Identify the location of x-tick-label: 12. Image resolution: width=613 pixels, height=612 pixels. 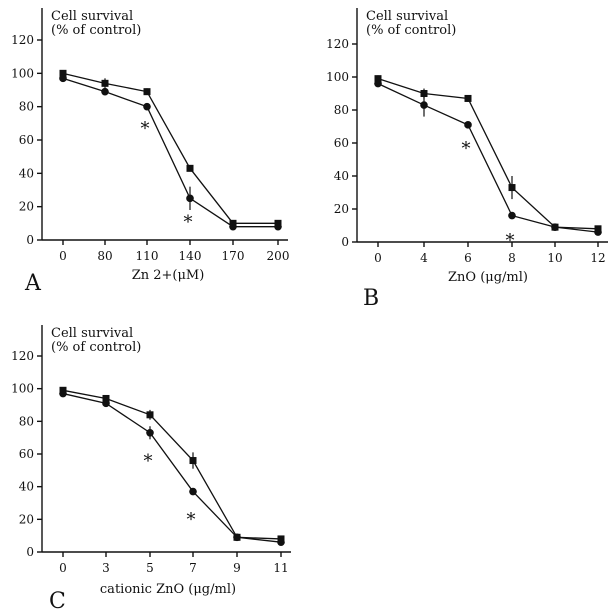
(597, 258).